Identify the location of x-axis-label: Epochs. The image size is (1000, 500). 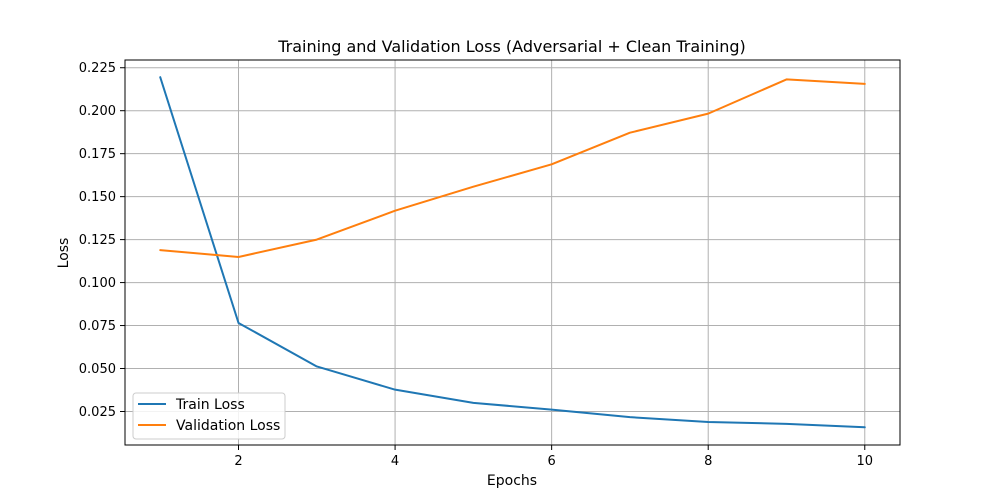
(512, 481).